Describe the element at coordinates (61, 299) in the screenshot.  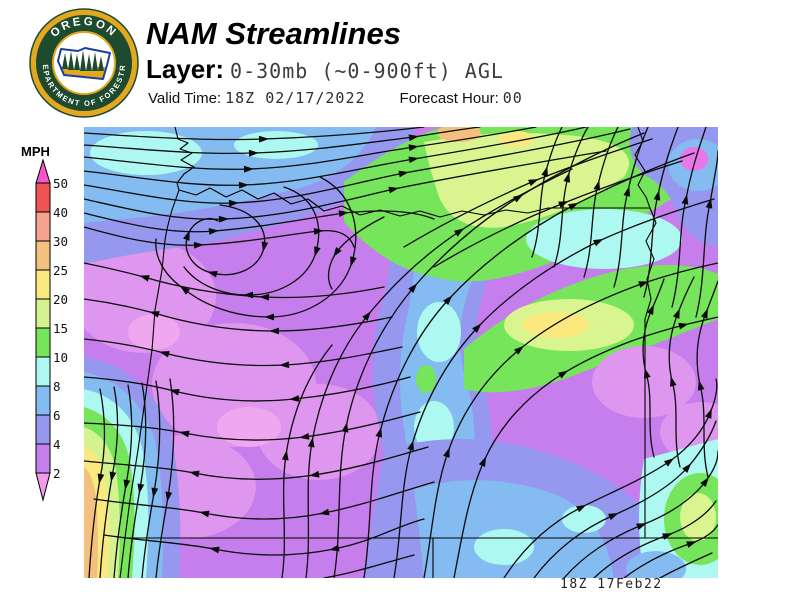
I see `legend-tick-label: 20` at that location.